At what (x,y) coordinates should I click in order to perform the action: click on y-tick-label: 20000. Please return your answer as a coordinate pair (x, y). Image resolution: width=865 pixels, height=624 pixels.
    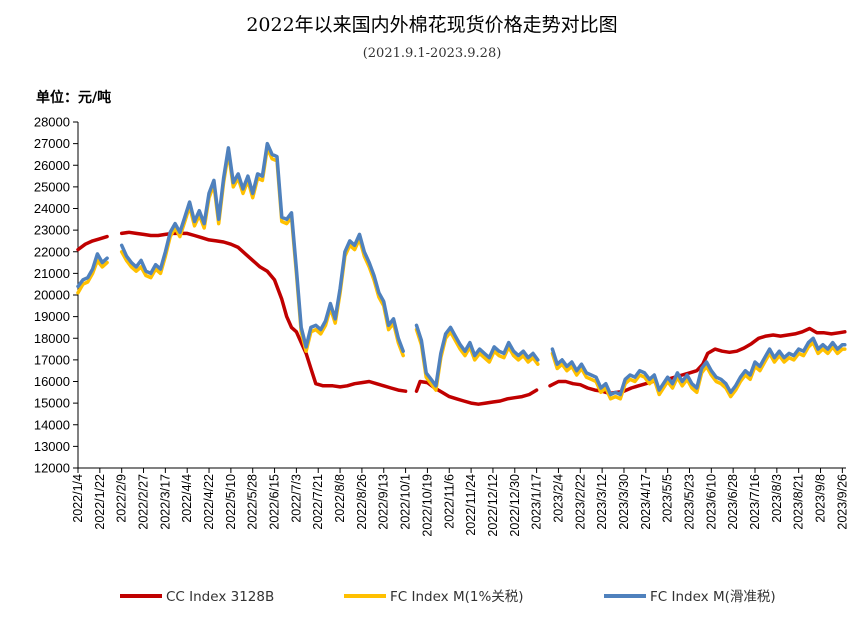
    Looking at the image, I should click on (52, 295).